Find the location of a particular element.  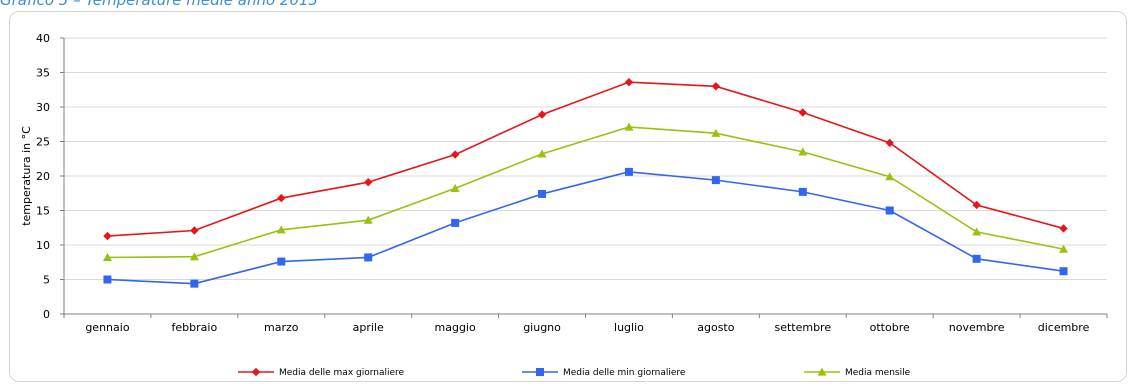

chart-caption: Grafico 3 – Temperature medie anno 2013 is located at coordinates (159, 4).